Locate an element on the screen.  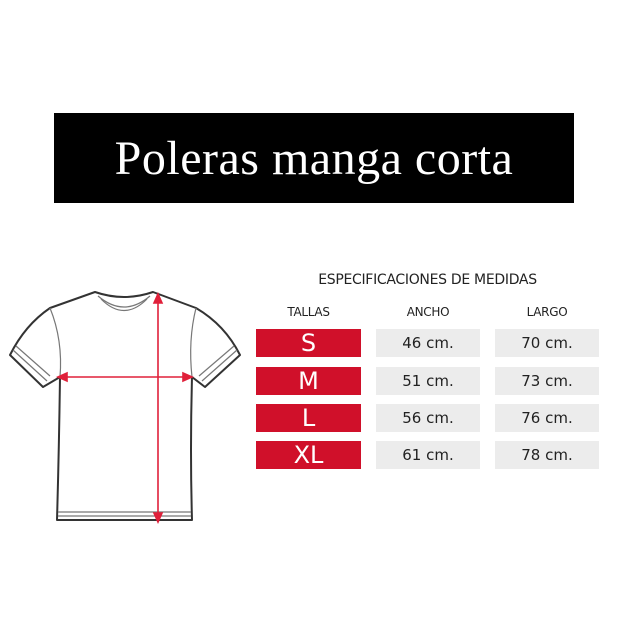
ancho-cell: 51 cm. is located at coordinates (428, 381).